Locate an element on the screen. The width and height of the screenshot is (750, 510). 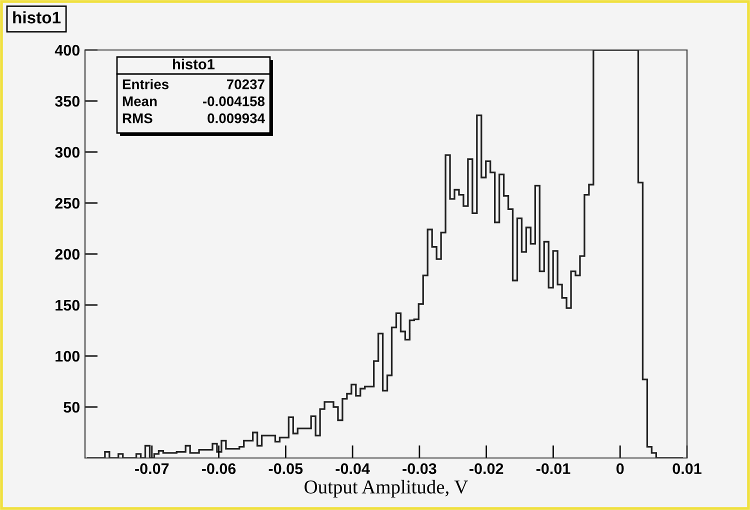
y-tick-label: 150 is located at coordinates (68, 305).